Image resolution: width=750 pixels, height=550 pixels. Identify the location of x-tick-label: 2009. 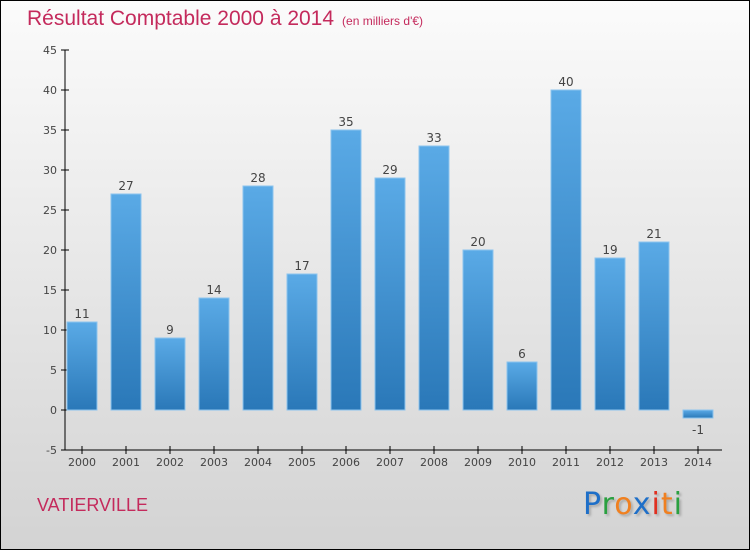
(478, 462).